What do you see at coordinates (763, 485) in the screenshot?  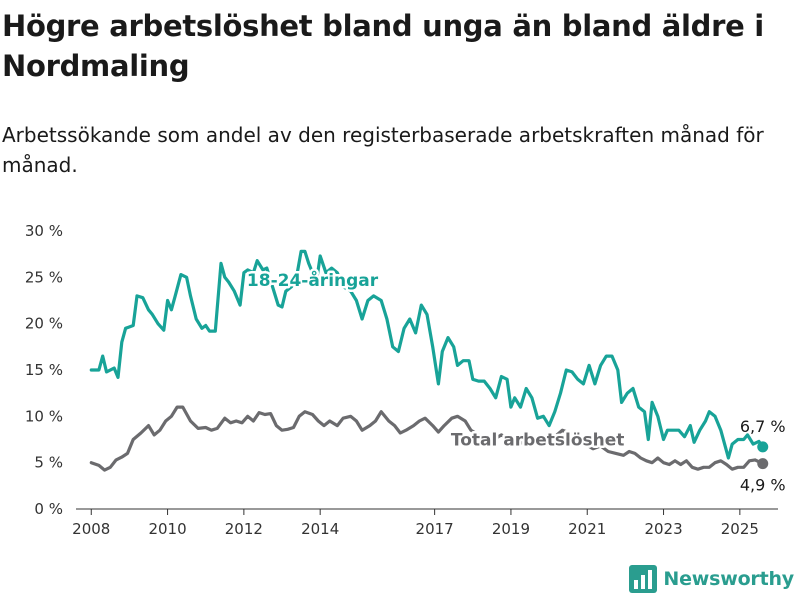 I see `series-end-label-total: 4,9 %` at bounding box center [763, 485].